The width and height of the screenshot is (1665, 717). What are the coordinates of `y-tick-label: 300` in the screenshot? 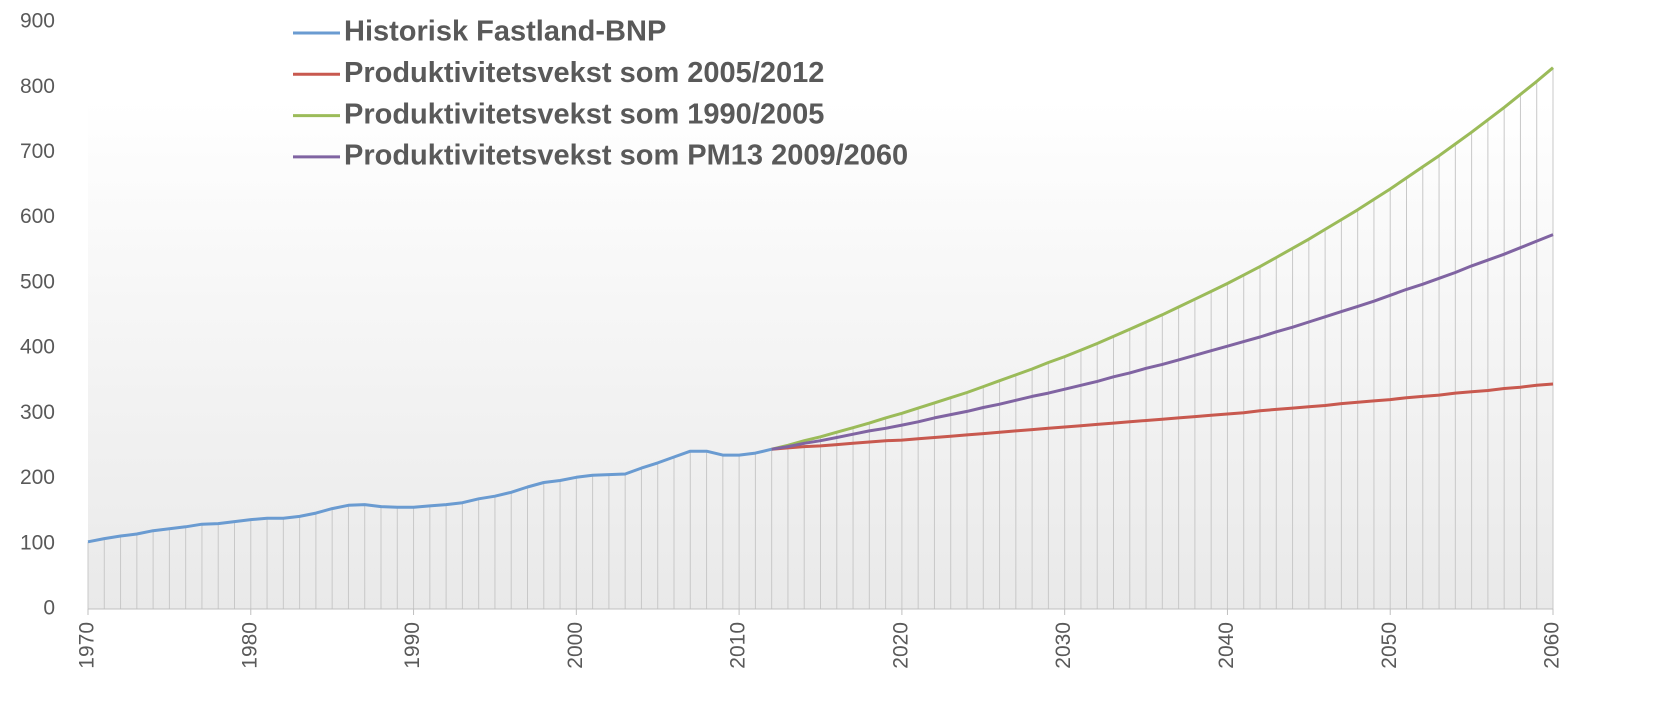 It's located at (37, 412).